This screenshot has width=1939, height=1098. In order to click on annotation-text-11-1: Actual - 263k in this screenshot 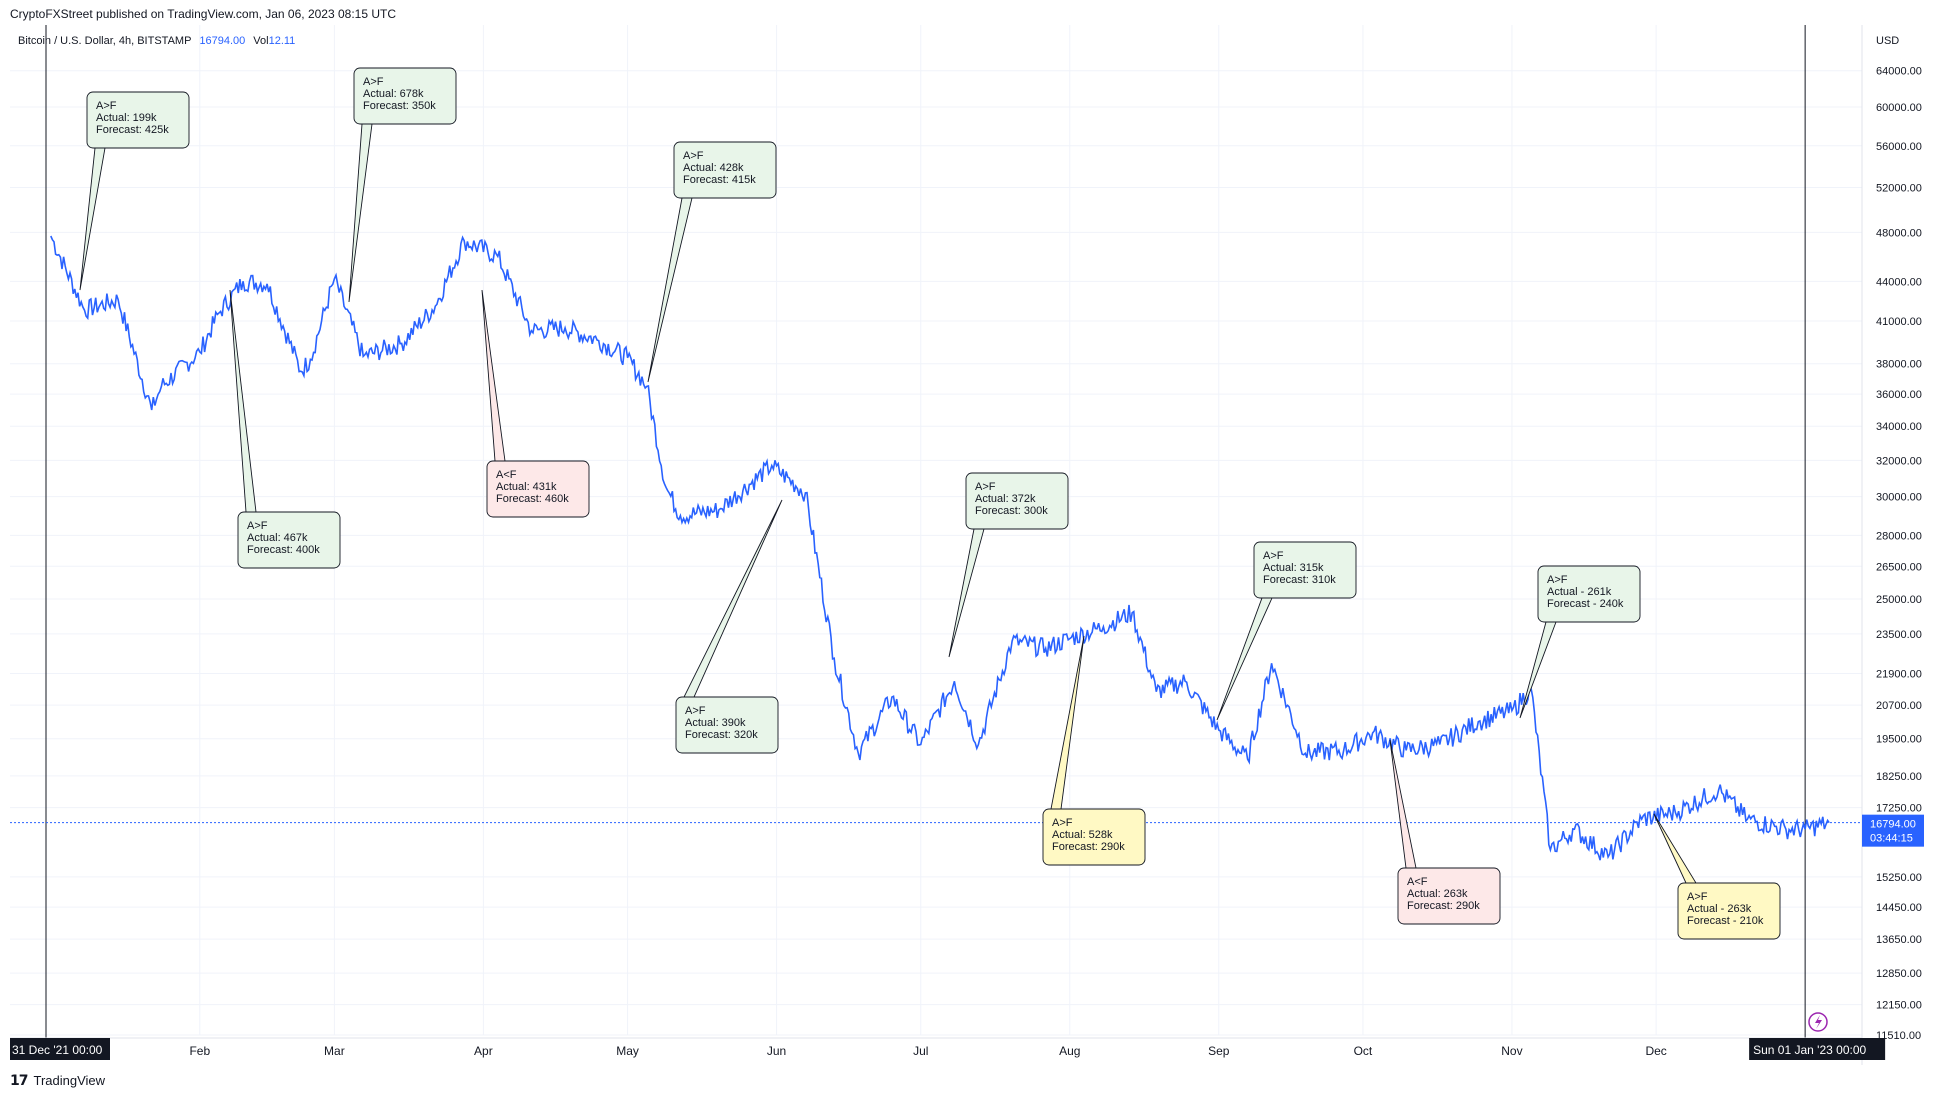, I will do `click(1719, 909)`.